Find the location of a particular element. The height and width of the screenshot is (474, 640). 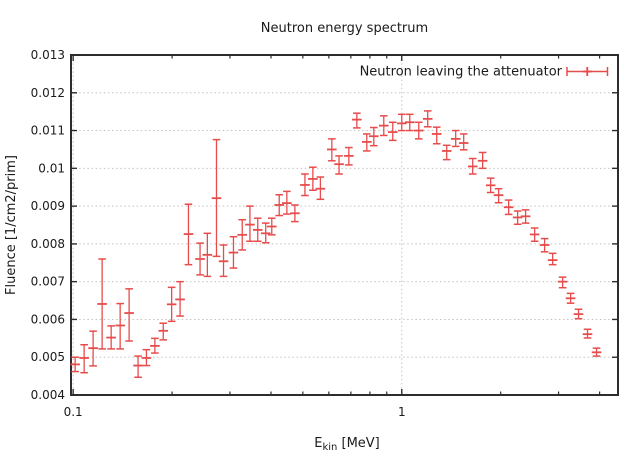

y-tick-label: 0.01 is located at coordinates (51, 168).